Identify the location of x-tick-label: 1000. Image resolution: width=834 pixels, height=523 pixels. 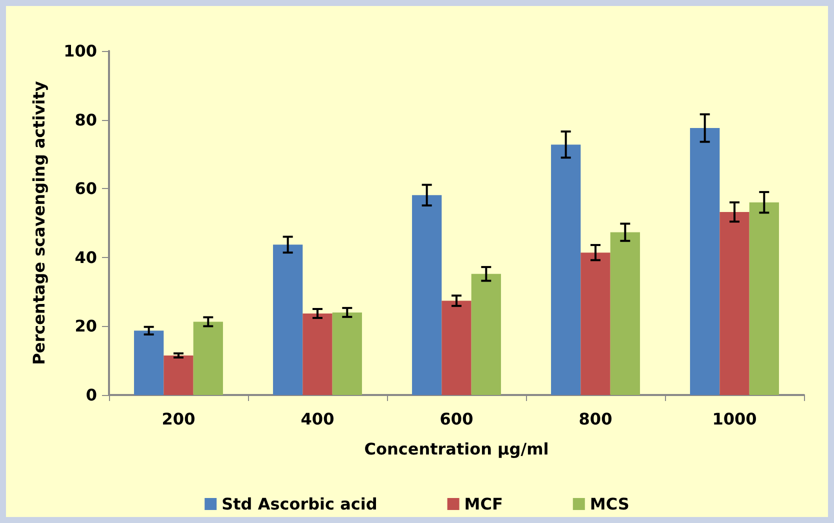
(734, 419).